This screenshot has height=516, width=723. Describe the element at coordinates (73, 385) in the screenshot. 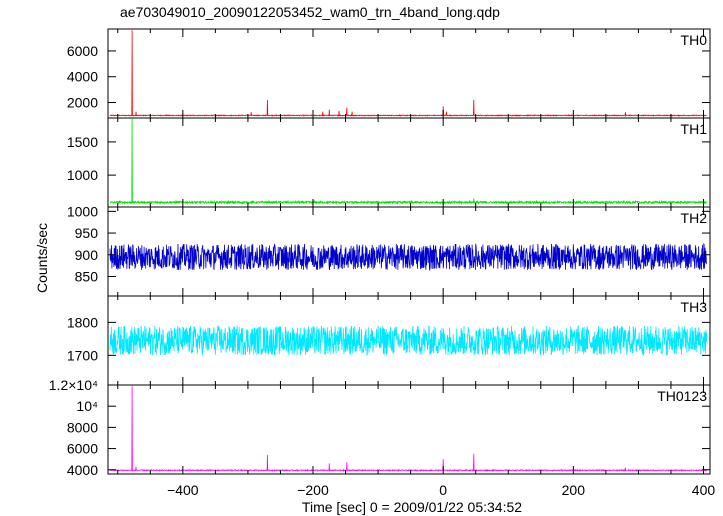

I see `y-tick-label: 1.2×10⁴` at that location.